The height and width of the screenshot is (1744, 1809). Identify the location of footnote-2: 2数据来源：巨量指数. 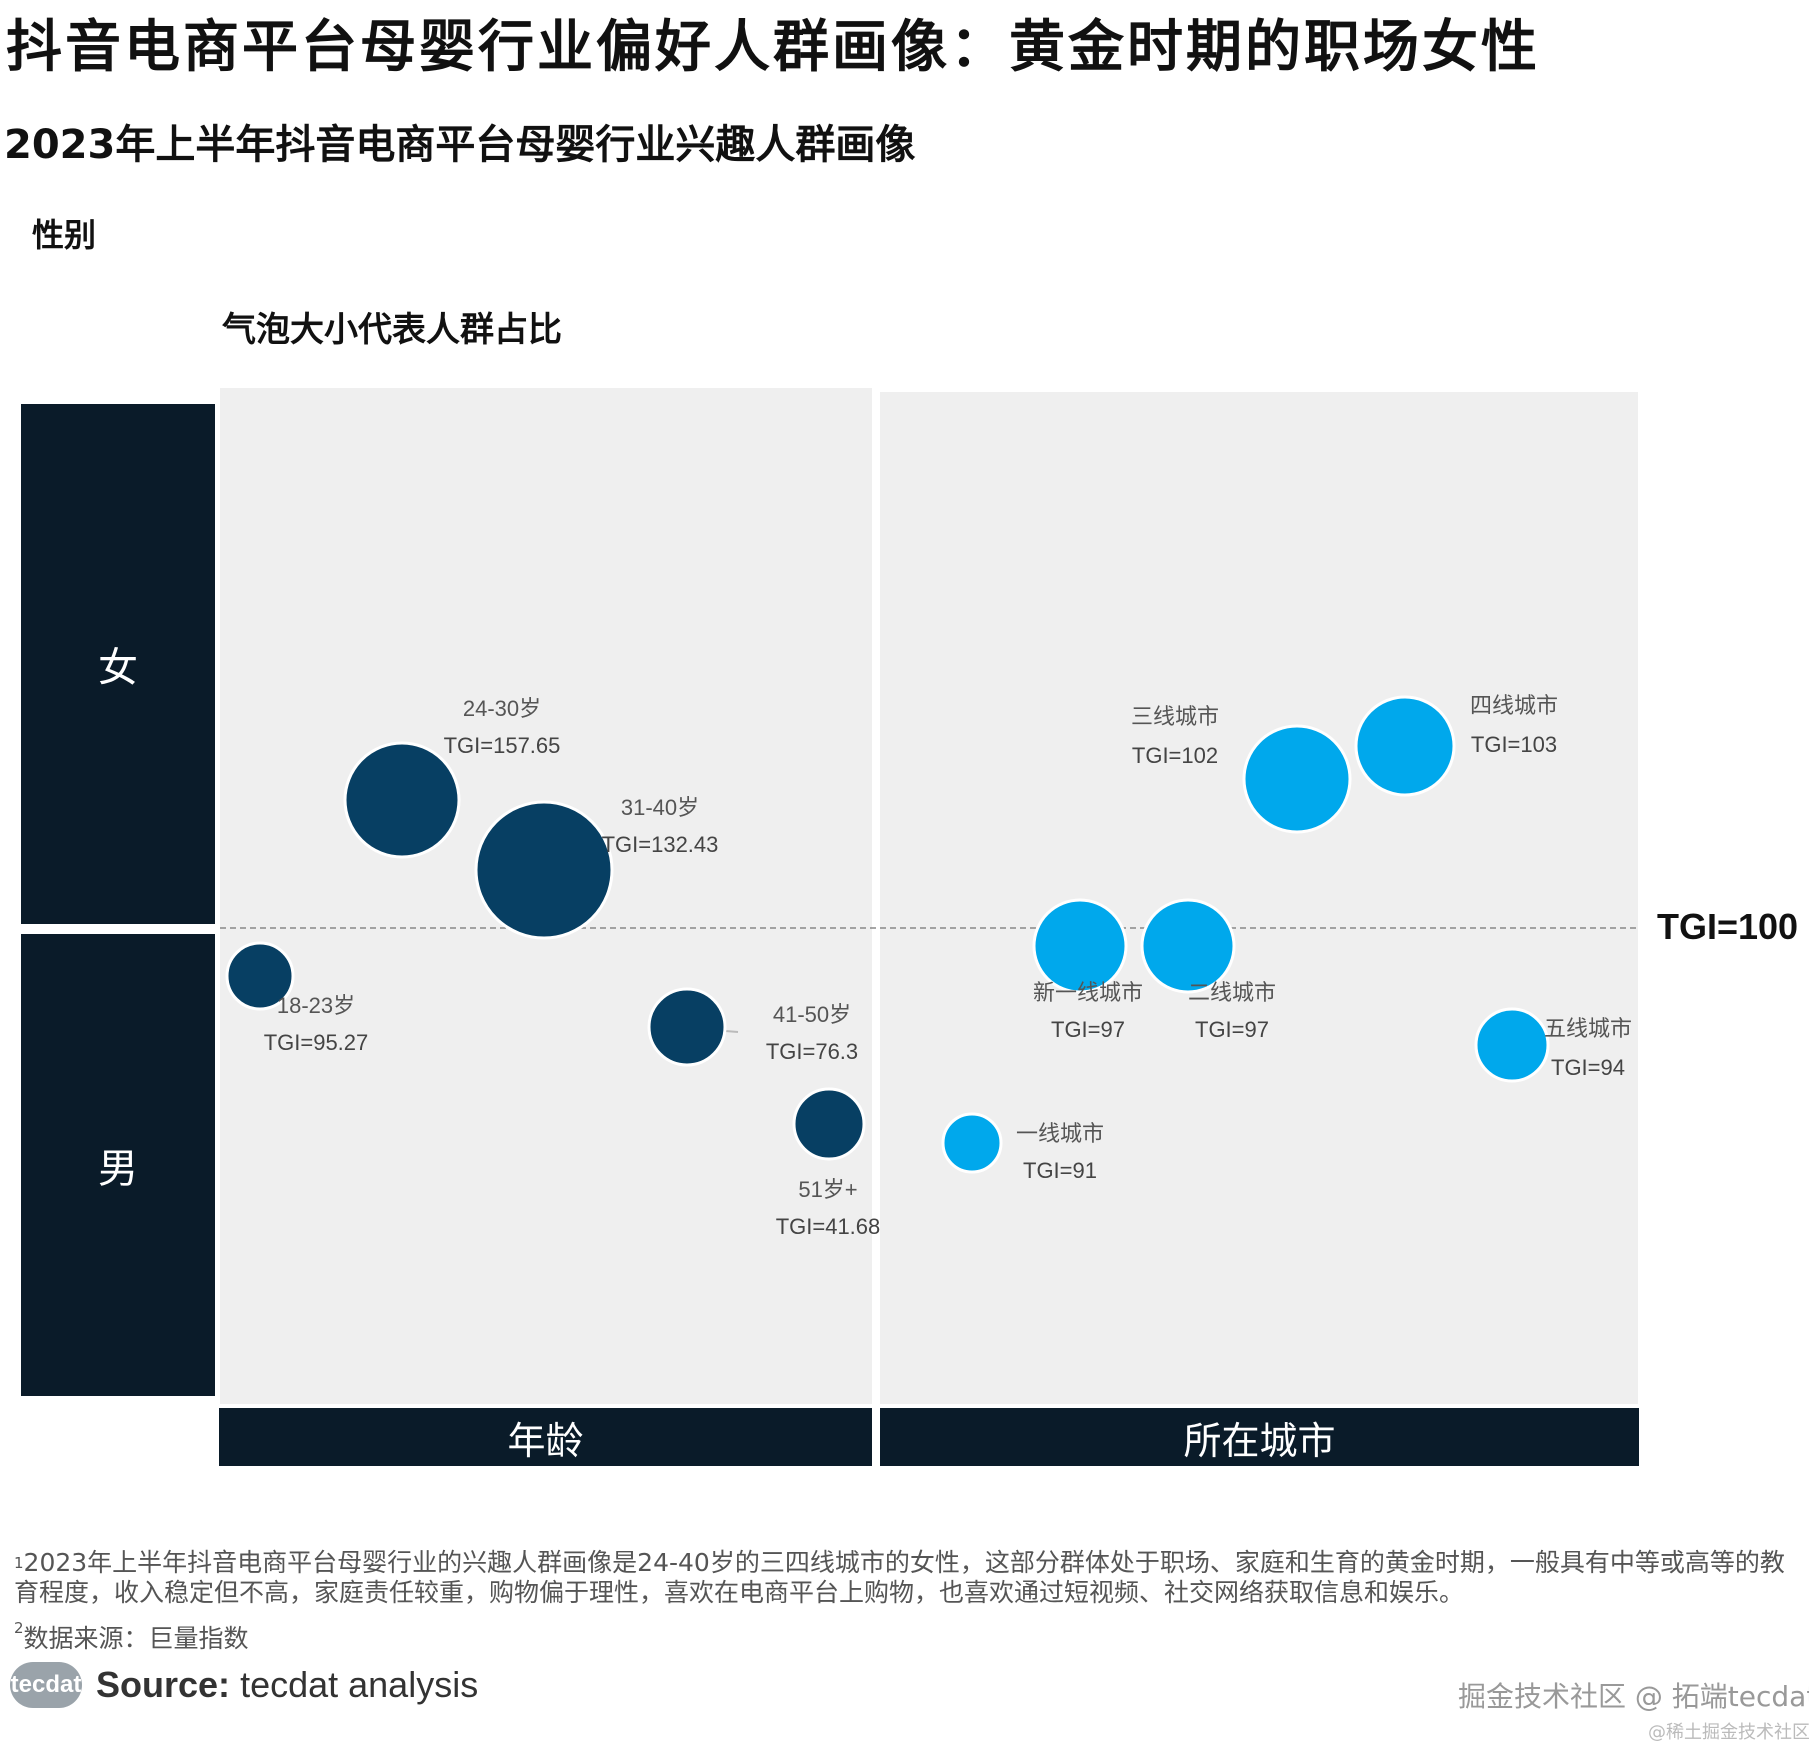
(131, 1637).